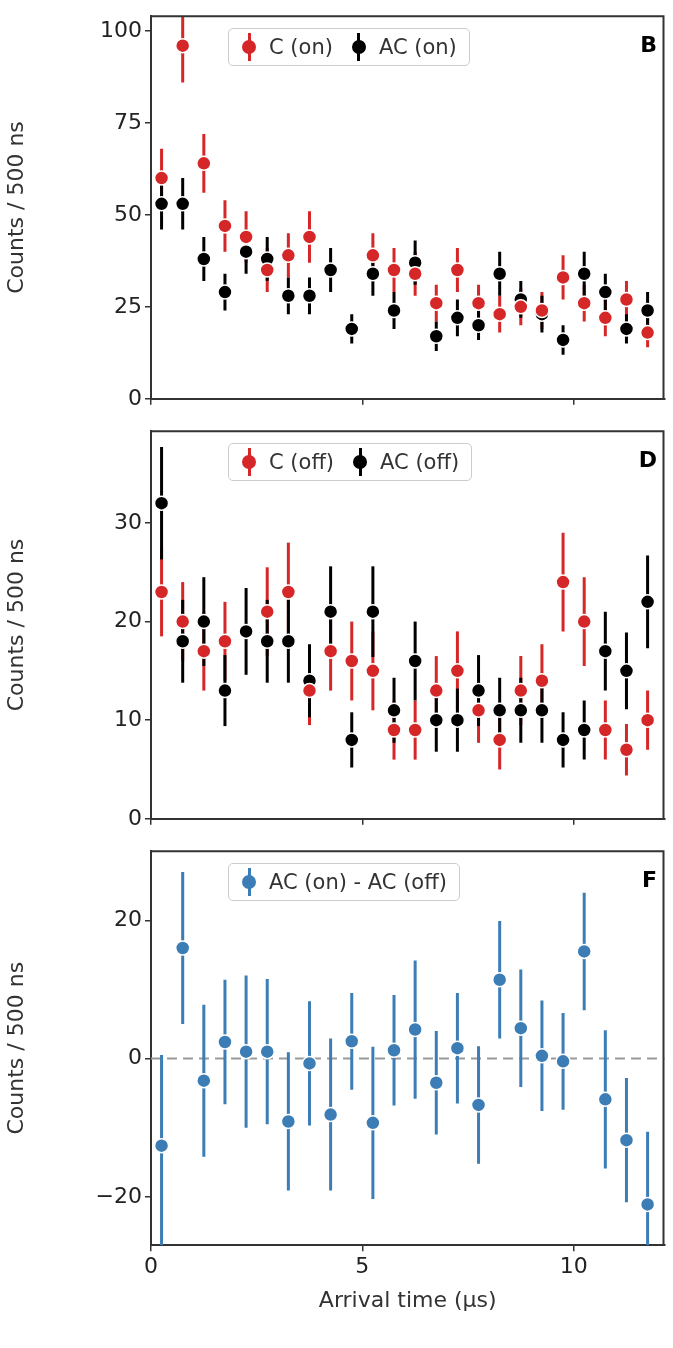  What do you see at coordinates (420, 462) in the screenshot?
I see `legend-label: AC (off)` at bounding box center [420, 462].